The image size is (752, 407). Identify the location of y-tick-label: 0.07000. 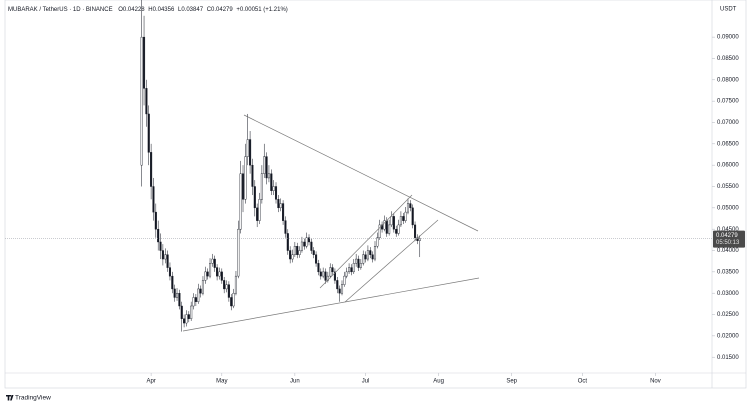
(728, 123).